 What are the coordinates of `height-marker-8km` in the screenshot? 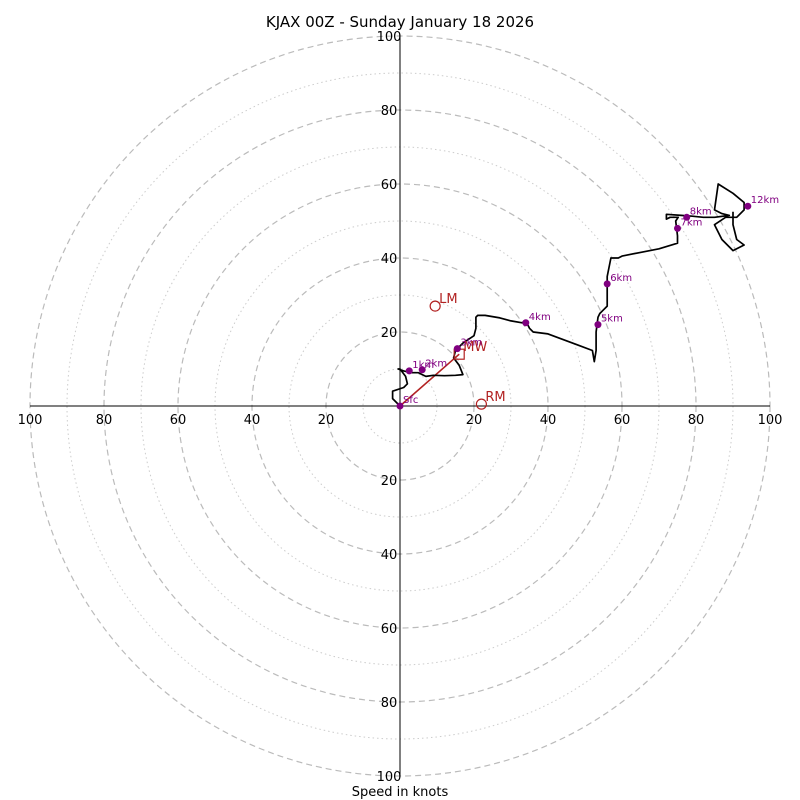 It's located at (687, 217).